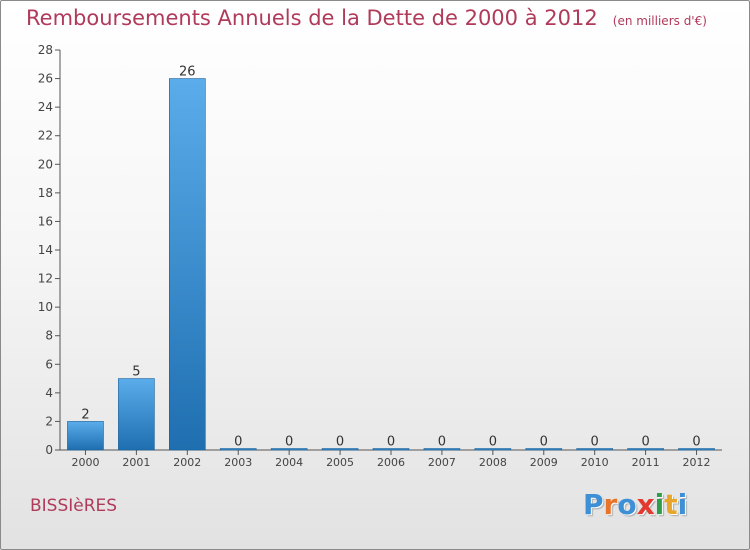 The width and height of the screenshot is (750, 550). Describe the element at coordinates (45, 79) in the screenshot. I see `y-tick-label: 26` at that location.